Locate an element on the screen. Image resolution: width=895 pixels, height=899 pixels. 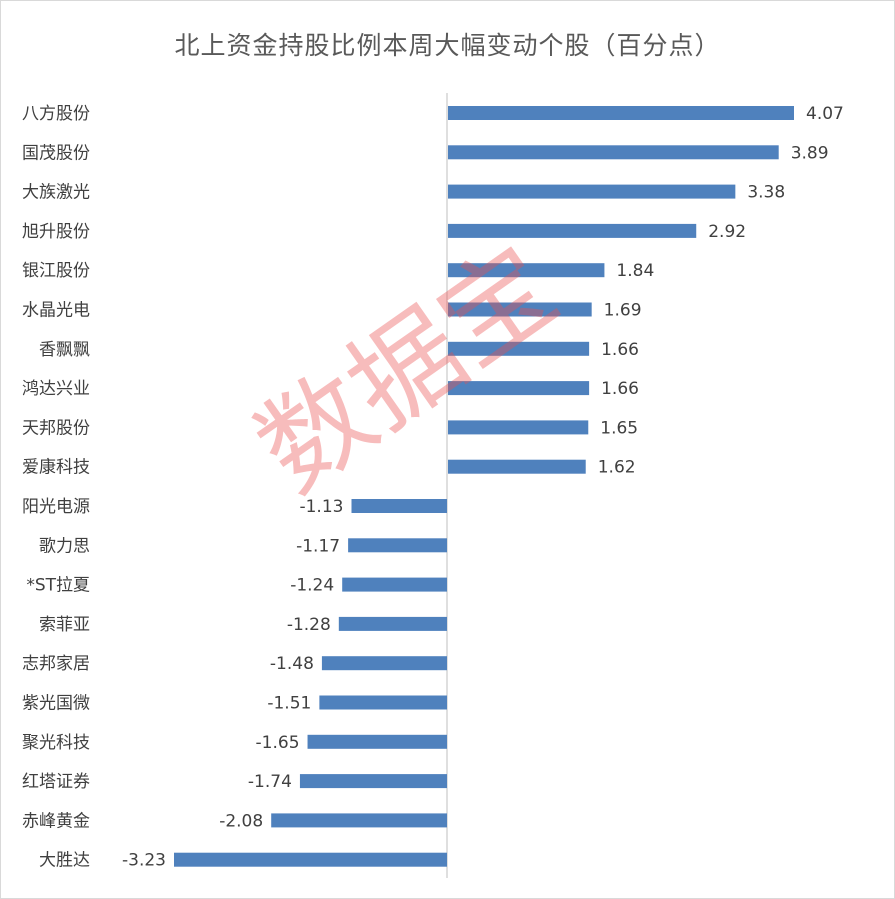
category-label: 爱康科技 is located at coordinates (56, 468).